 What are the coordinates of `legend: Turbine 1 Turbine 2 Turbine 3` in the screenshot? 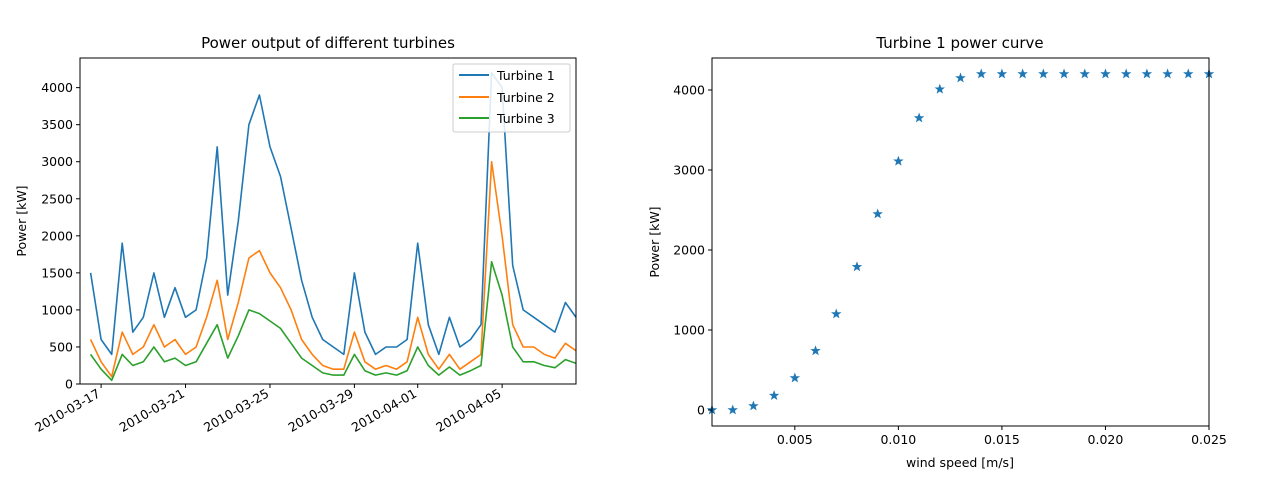 It's located at (511, 98).